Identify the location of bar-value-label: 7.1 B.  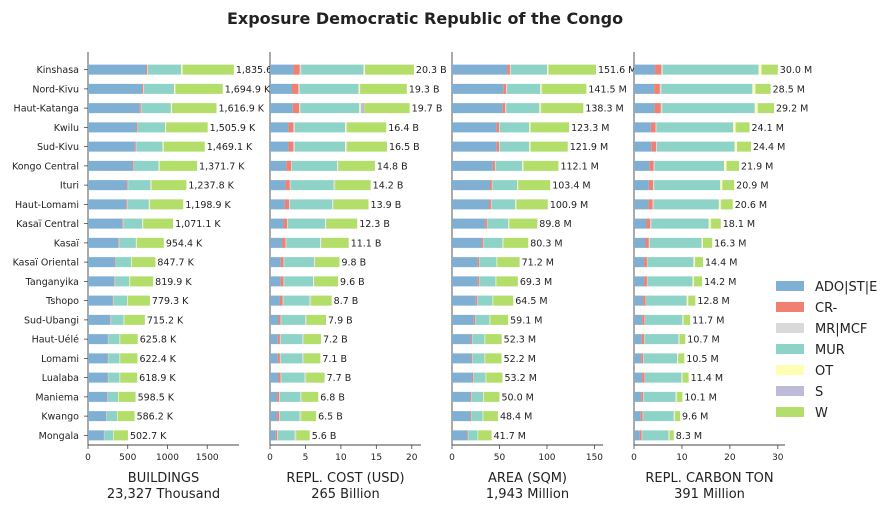
(334, 359).